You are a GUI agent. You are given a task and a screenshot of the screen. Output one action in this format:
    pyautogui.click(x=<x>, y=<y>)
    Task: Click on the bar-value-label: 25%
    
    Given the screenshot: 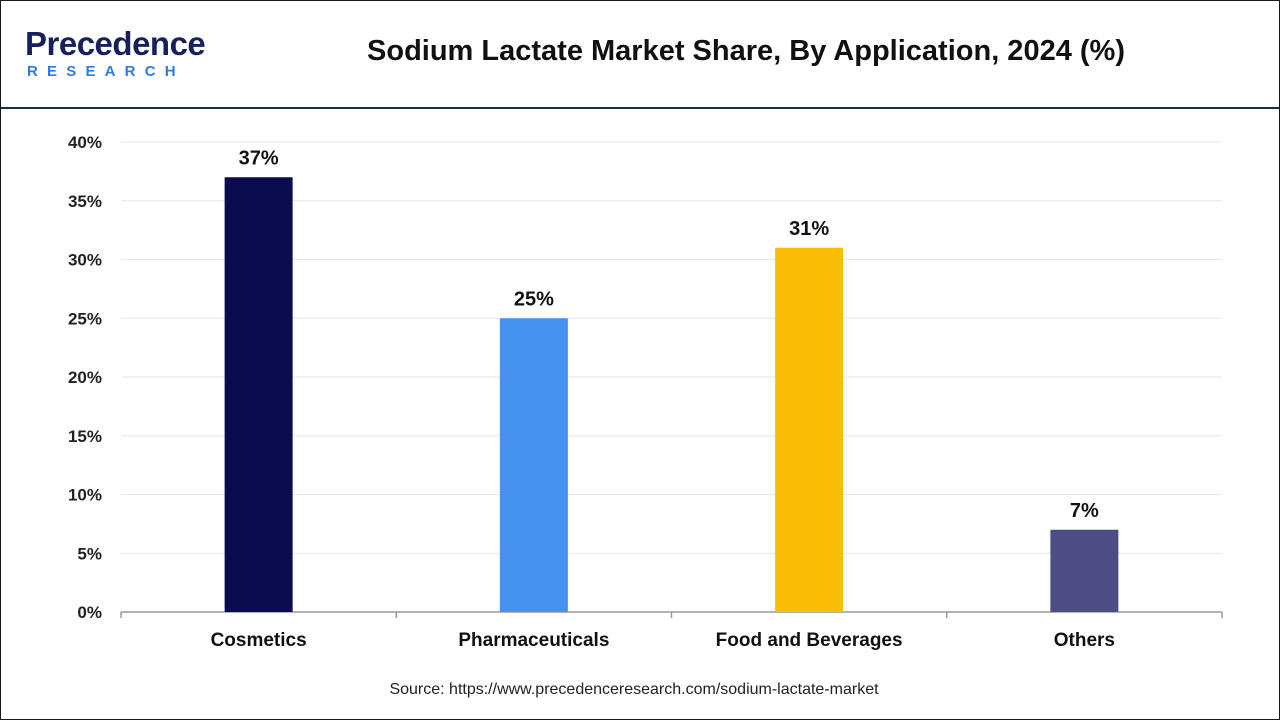 What is the action you would take?
    pyautogui.click(x=534, y=299)
    